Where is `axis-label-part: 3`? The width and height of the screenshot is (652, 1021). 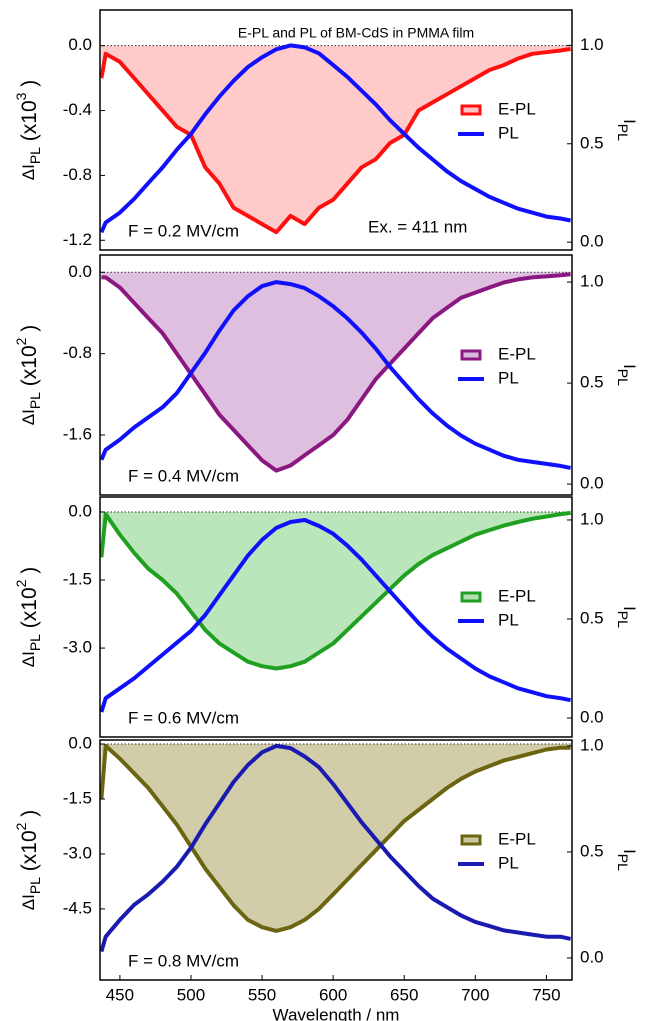 axis-label-part: 3 is located at coordinates (21, 96).